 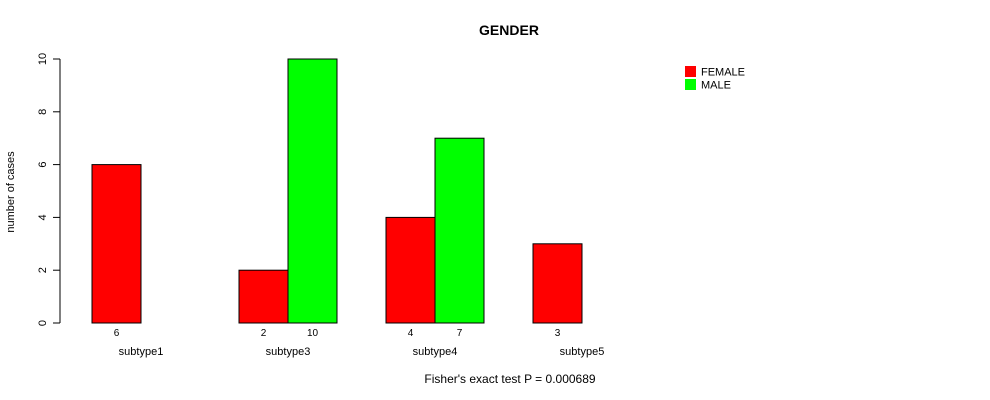 I want to click on y-tick-label: 0, so click(x=43, y=323).